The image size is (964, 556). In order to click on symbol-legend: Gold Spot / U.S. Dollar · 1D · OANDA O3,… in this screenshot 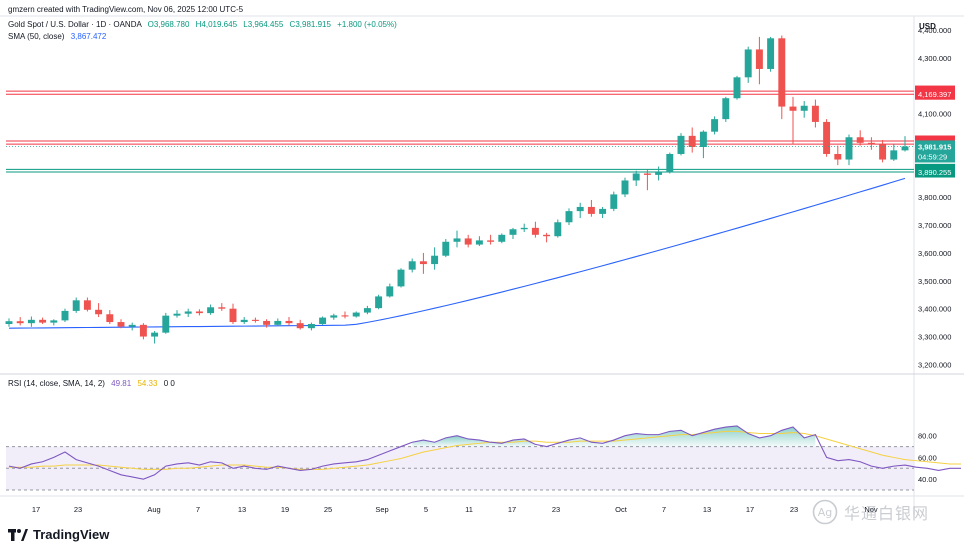, I will do `click(202, 24)`.